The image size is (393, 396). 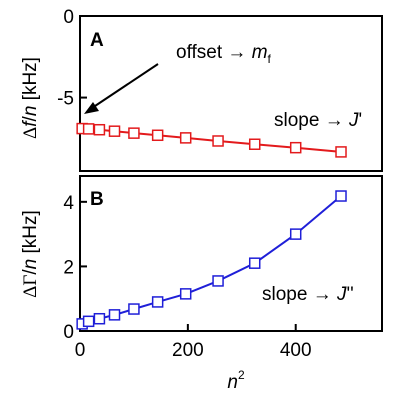 What do you see at coordinates (30, 286) in the screenshot?
I see `panel-b-ylabel-delta: ΔΓ` at bounding box center [30, 286].